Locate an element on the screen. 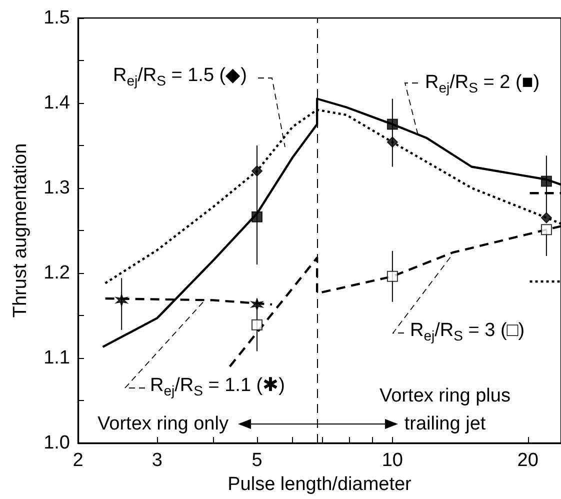 This screenshot has height=499, width=561. annotation: Vortex ring plus trailing jet is located at coordinates (445, 410).